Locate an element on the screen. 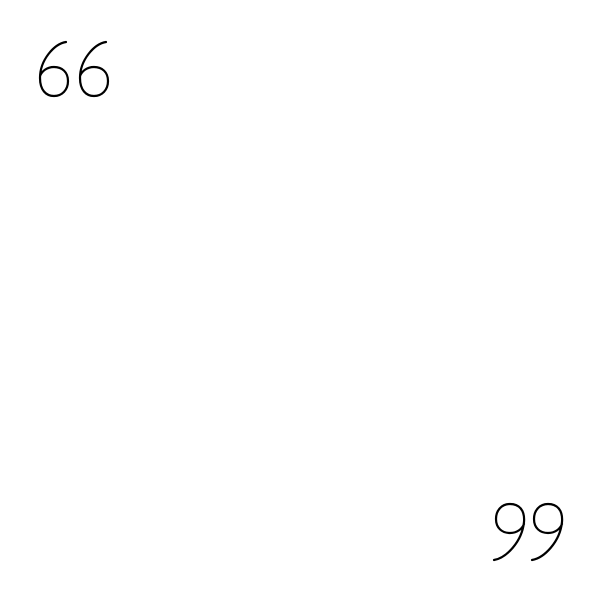 This screenshot has width=600, height=600. open-quote-mark: 66 is located at coordinates (74, 69).